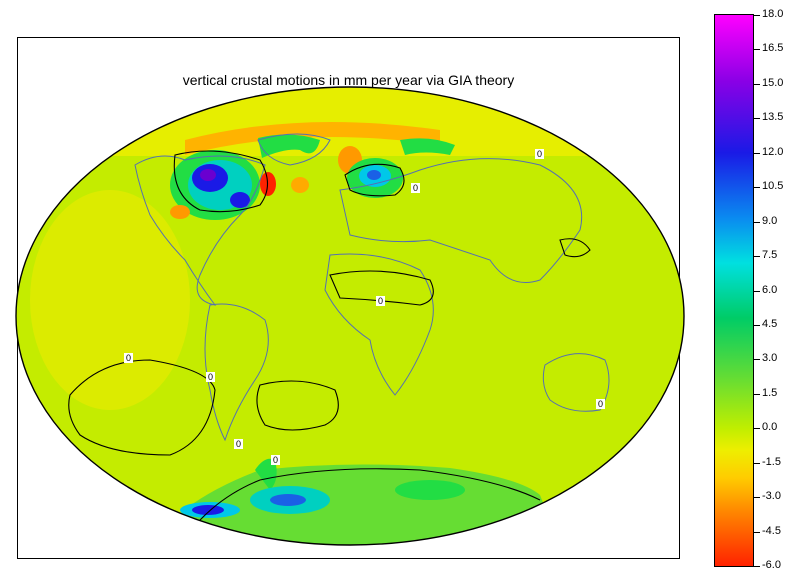 The image size is (800, 581). I want to click on colorbar-tick-label: -1.5, so click(771, 461).